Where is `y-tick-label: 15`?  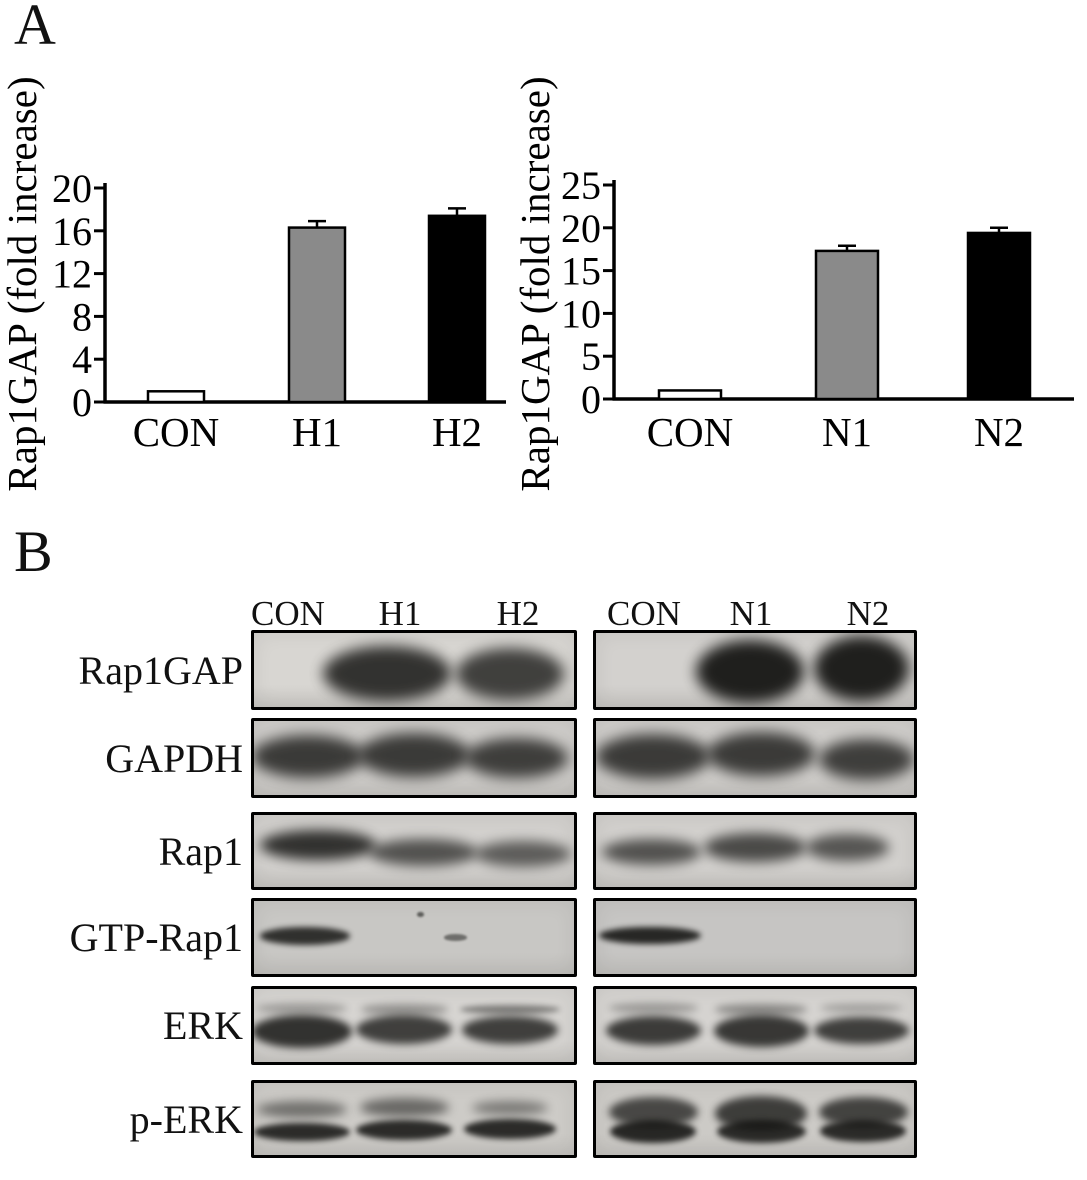 y-tick-label: 15 is located at coordinates (581, 271).